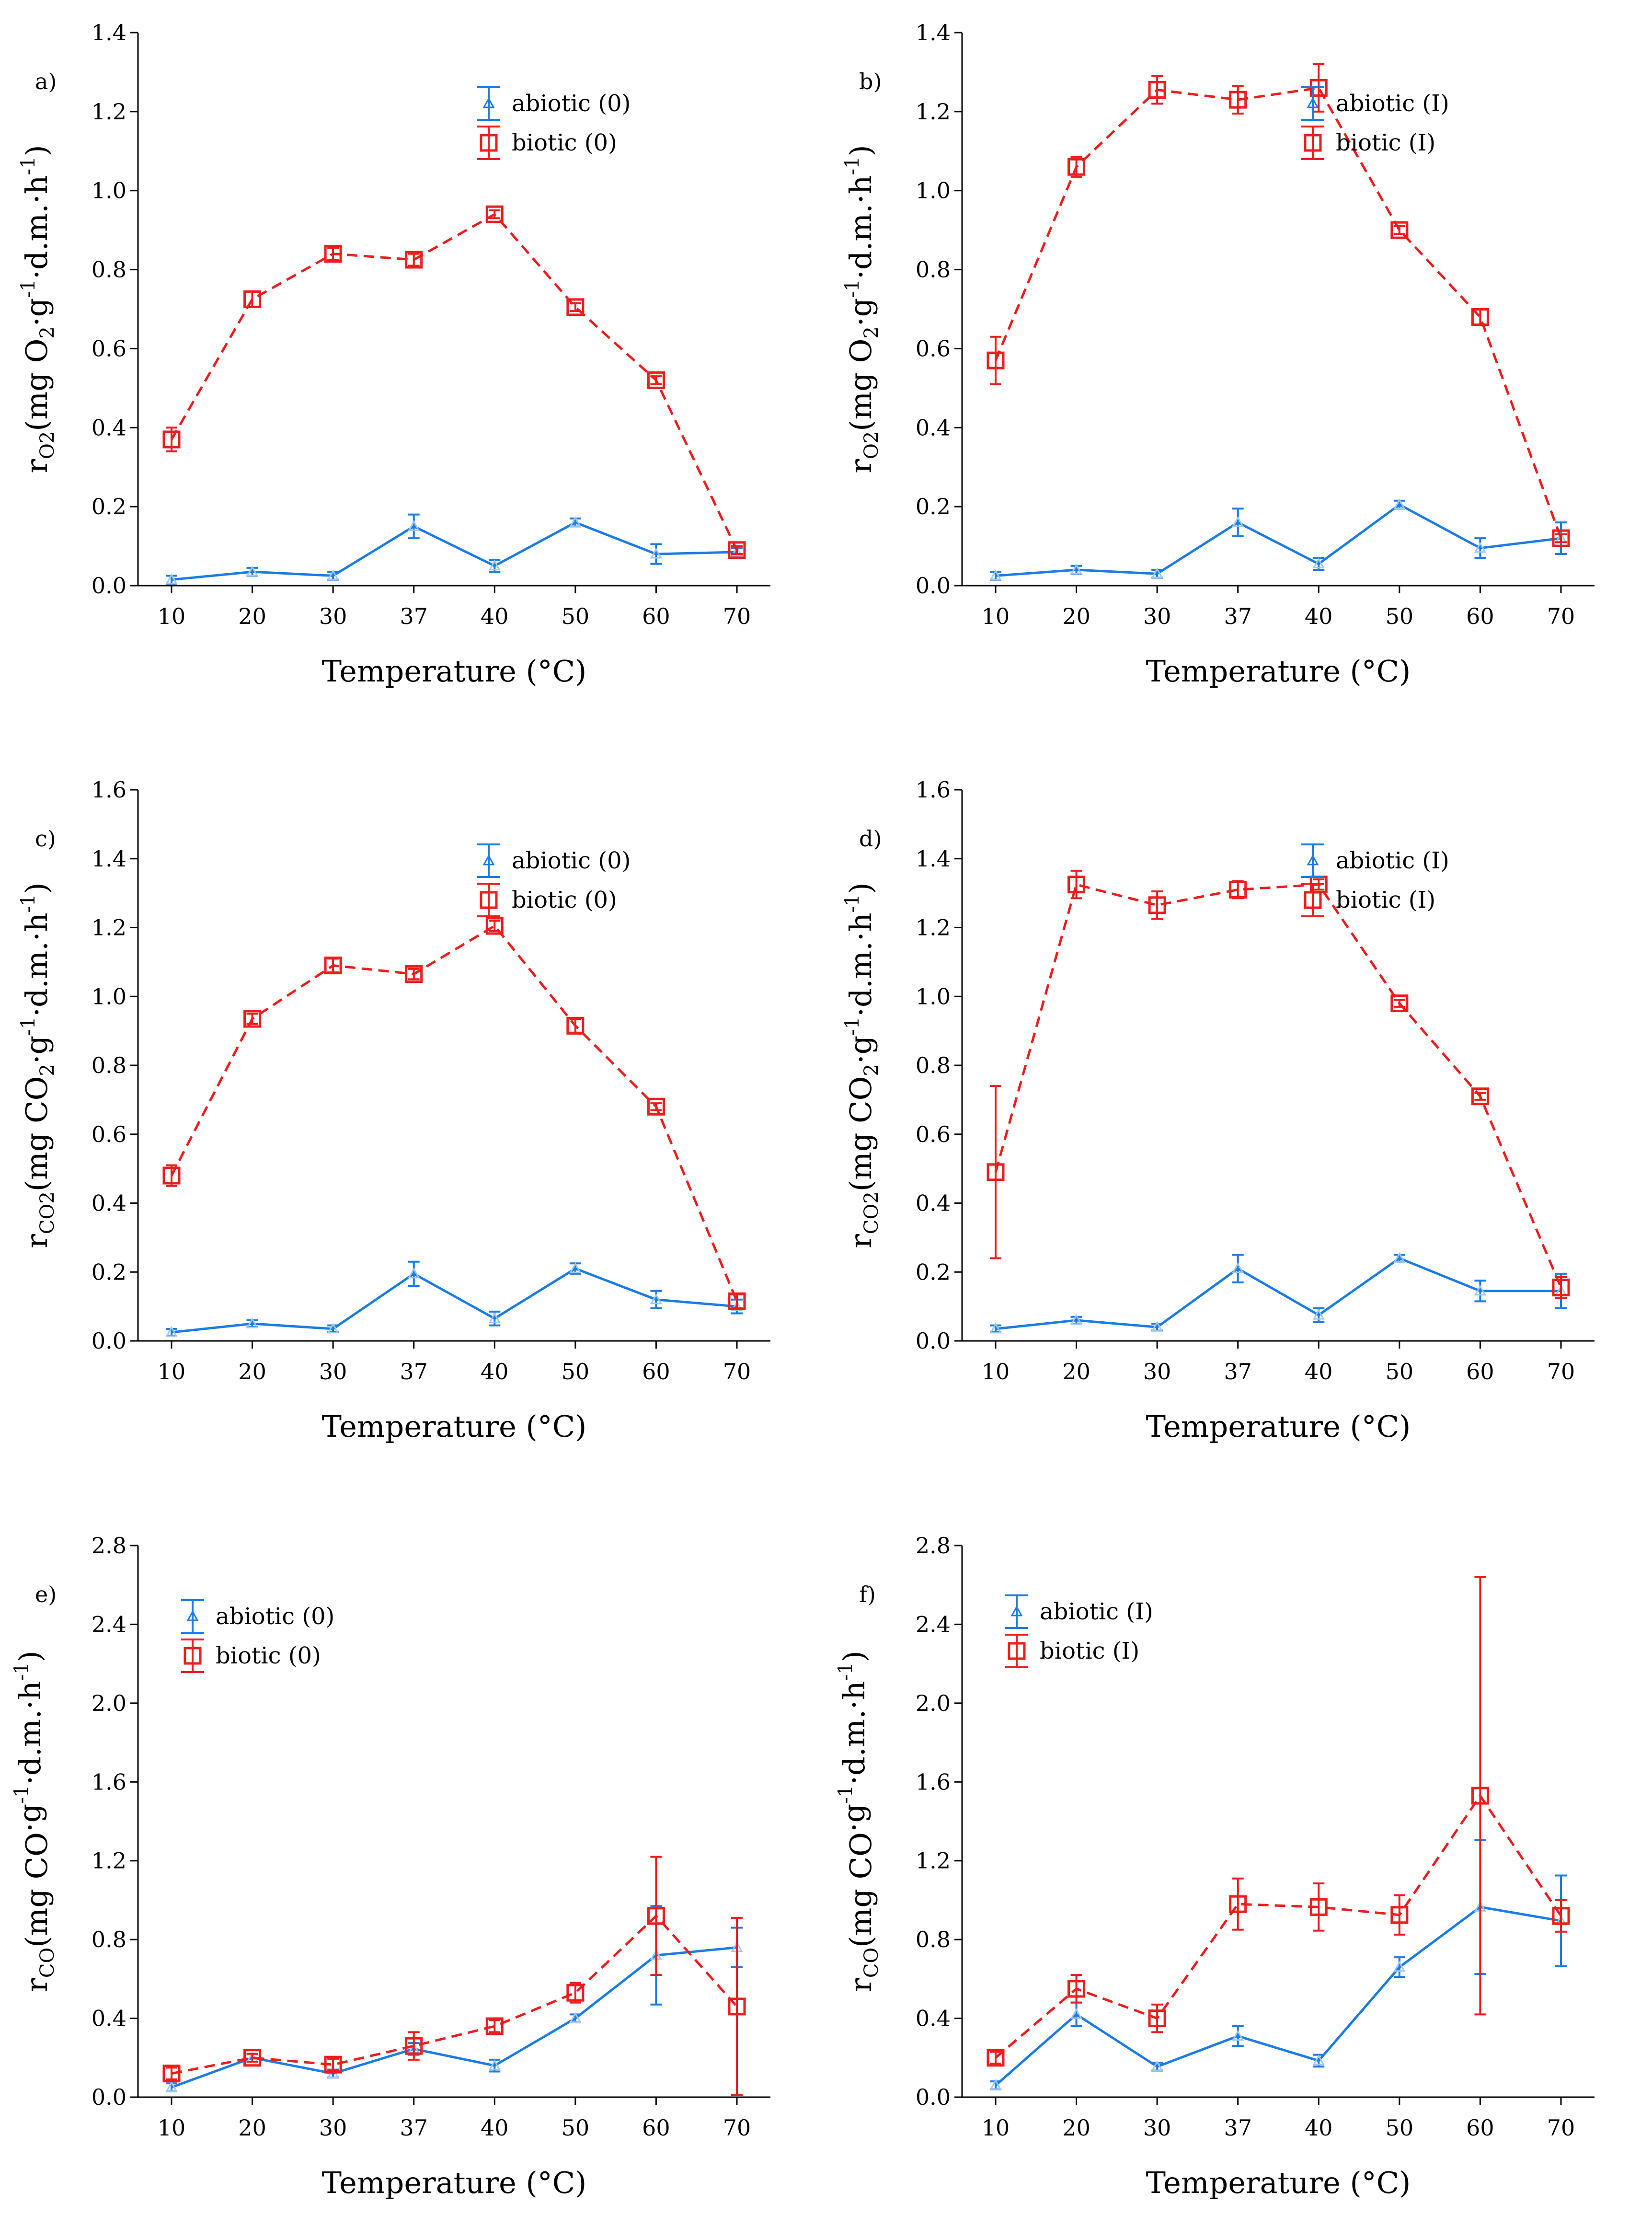 The image size is (1652, 2216). I want to click on x-tick-label: 30, so click(1157, 616).